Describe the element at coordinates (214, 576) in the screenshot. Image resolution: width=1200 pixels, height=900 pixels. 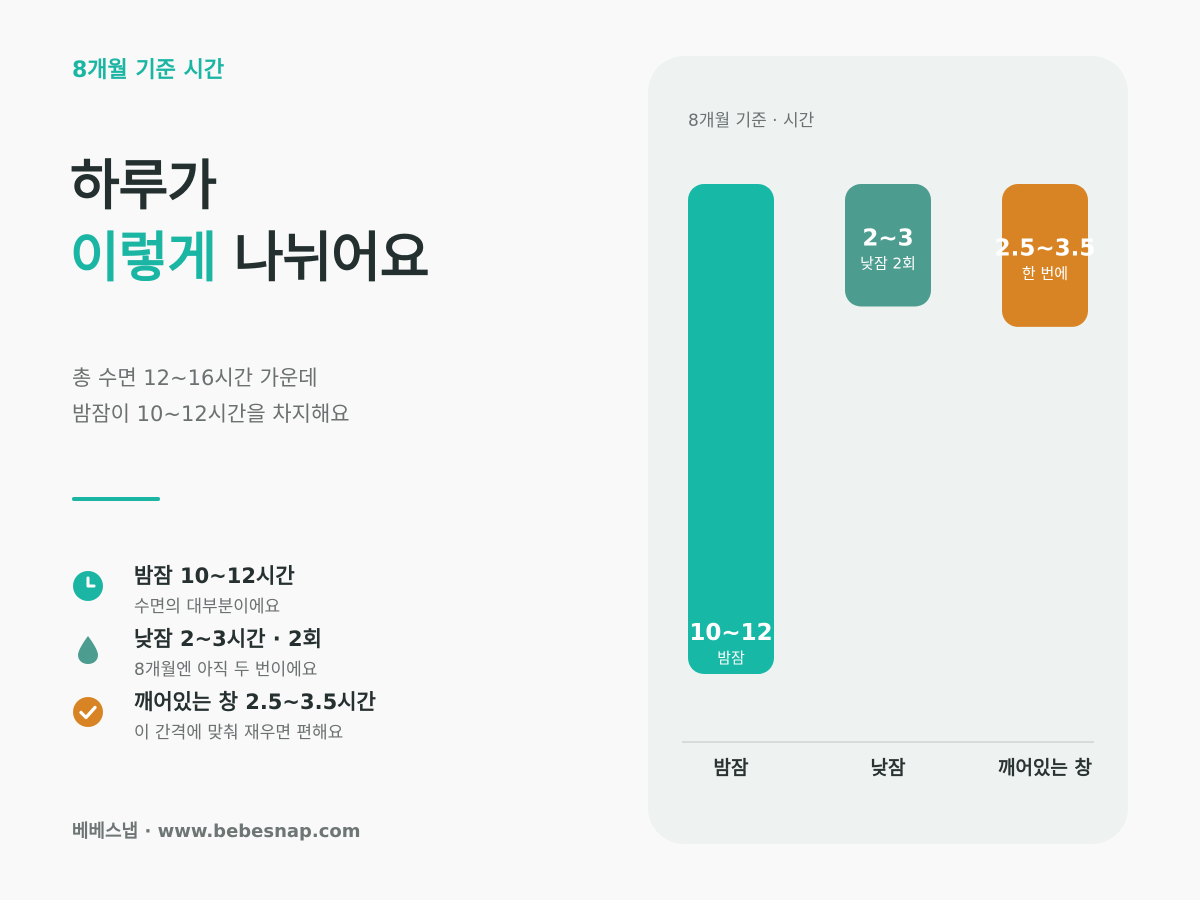
I see `legend-title: 밤잠 10~12시간` at that location.